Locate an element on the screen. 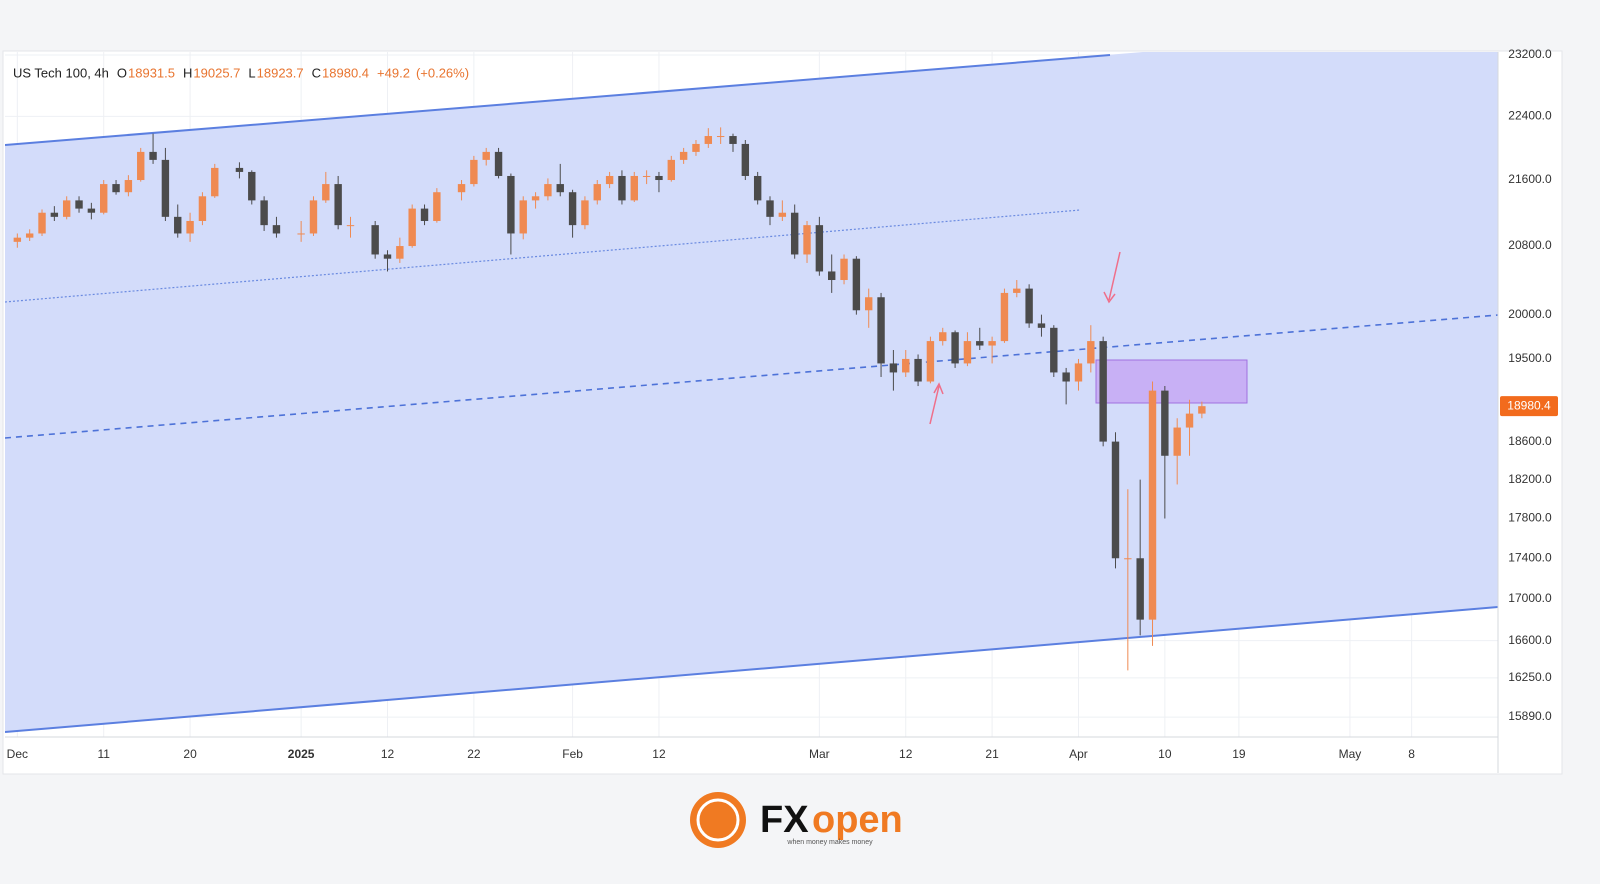 This screenshot has width=1600, height=884. last-price-tag is located at coordinates (1529, 406).